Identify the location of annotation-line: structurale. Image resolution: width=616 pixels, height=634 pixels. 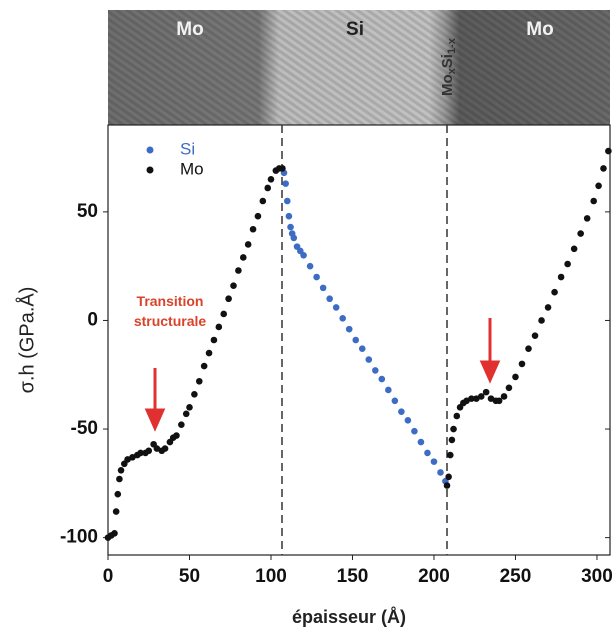
(170, 321).